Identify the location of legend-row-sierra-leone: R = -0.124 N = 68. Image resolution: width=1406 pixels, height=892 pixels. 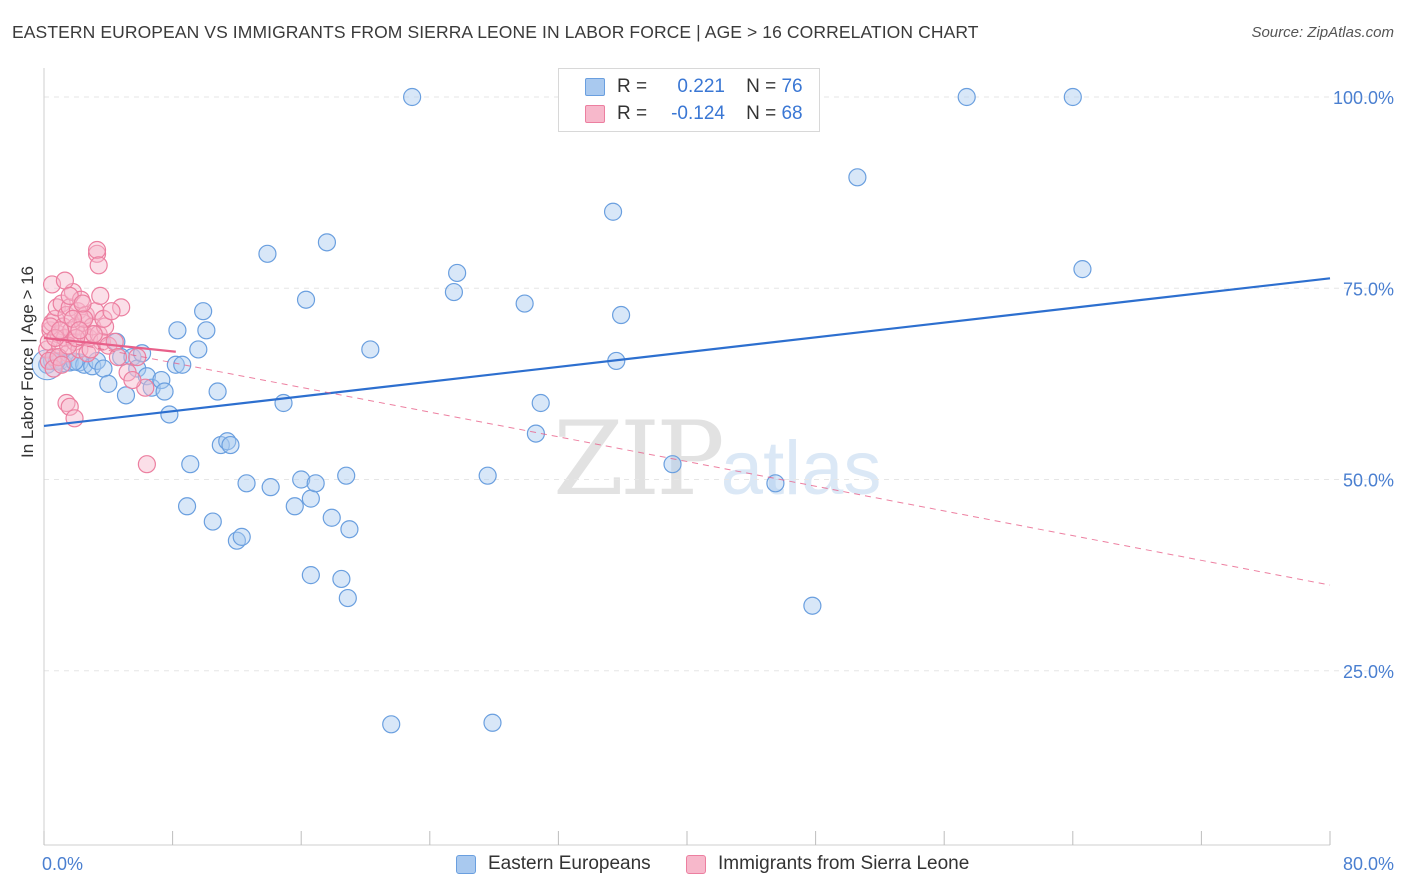
(694, 114).